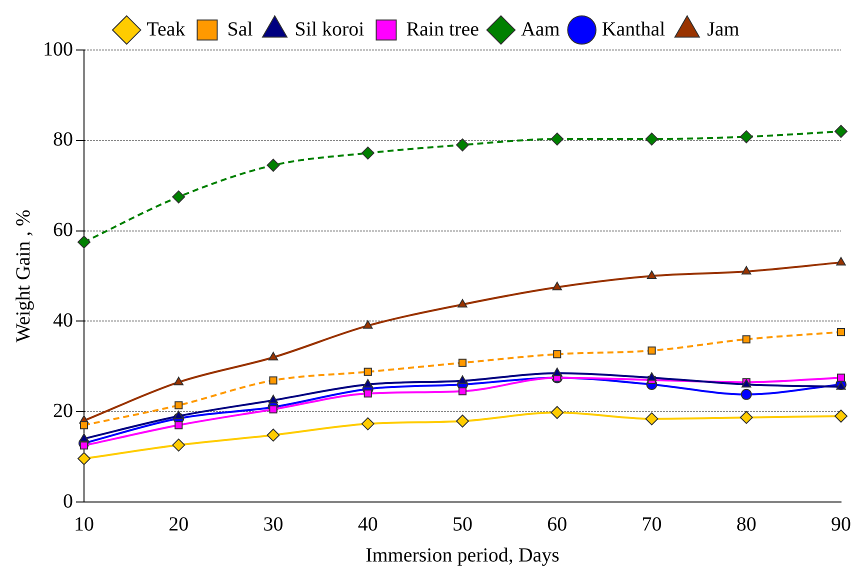  Describe the element at coordinates (746, 524) in the screenshot. I see `x-tick-label: 80` at that location.